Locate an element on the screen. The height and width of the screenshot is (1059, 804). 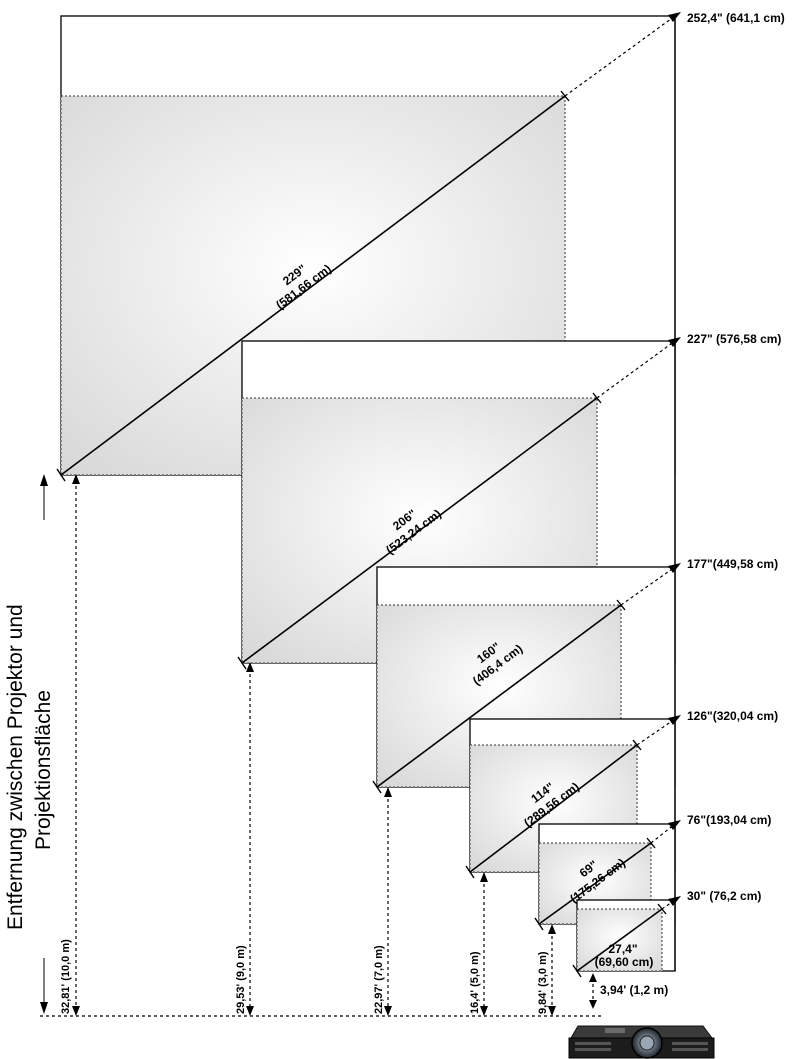
axis-label-line2: Projektionsfläche is located at coordinates (43, 770).